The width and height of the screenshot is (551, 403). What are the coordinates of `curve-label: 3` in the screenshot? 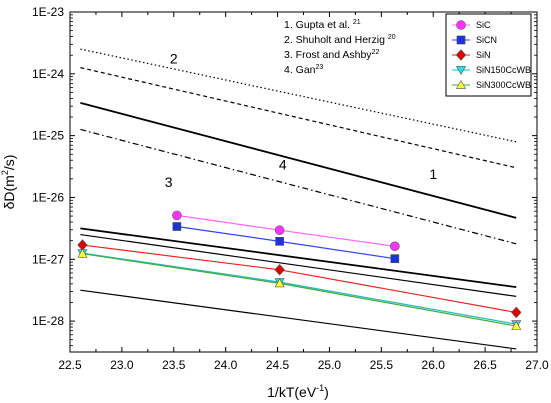 It's located at (169, 182).